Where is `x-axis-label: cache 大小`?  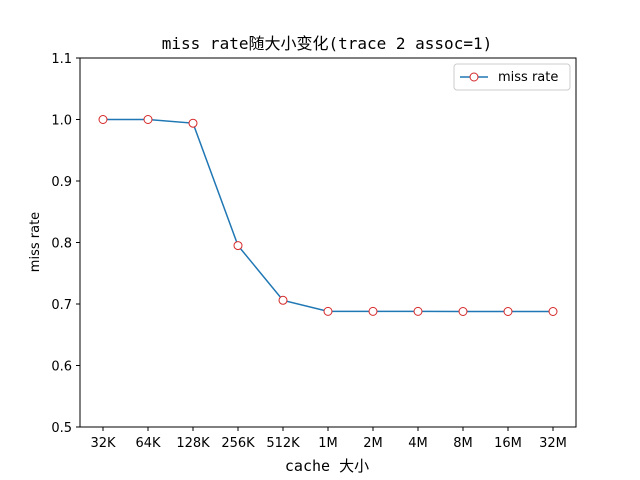 x-axis-label: cache 大小 is located at coordinates (327, 466).